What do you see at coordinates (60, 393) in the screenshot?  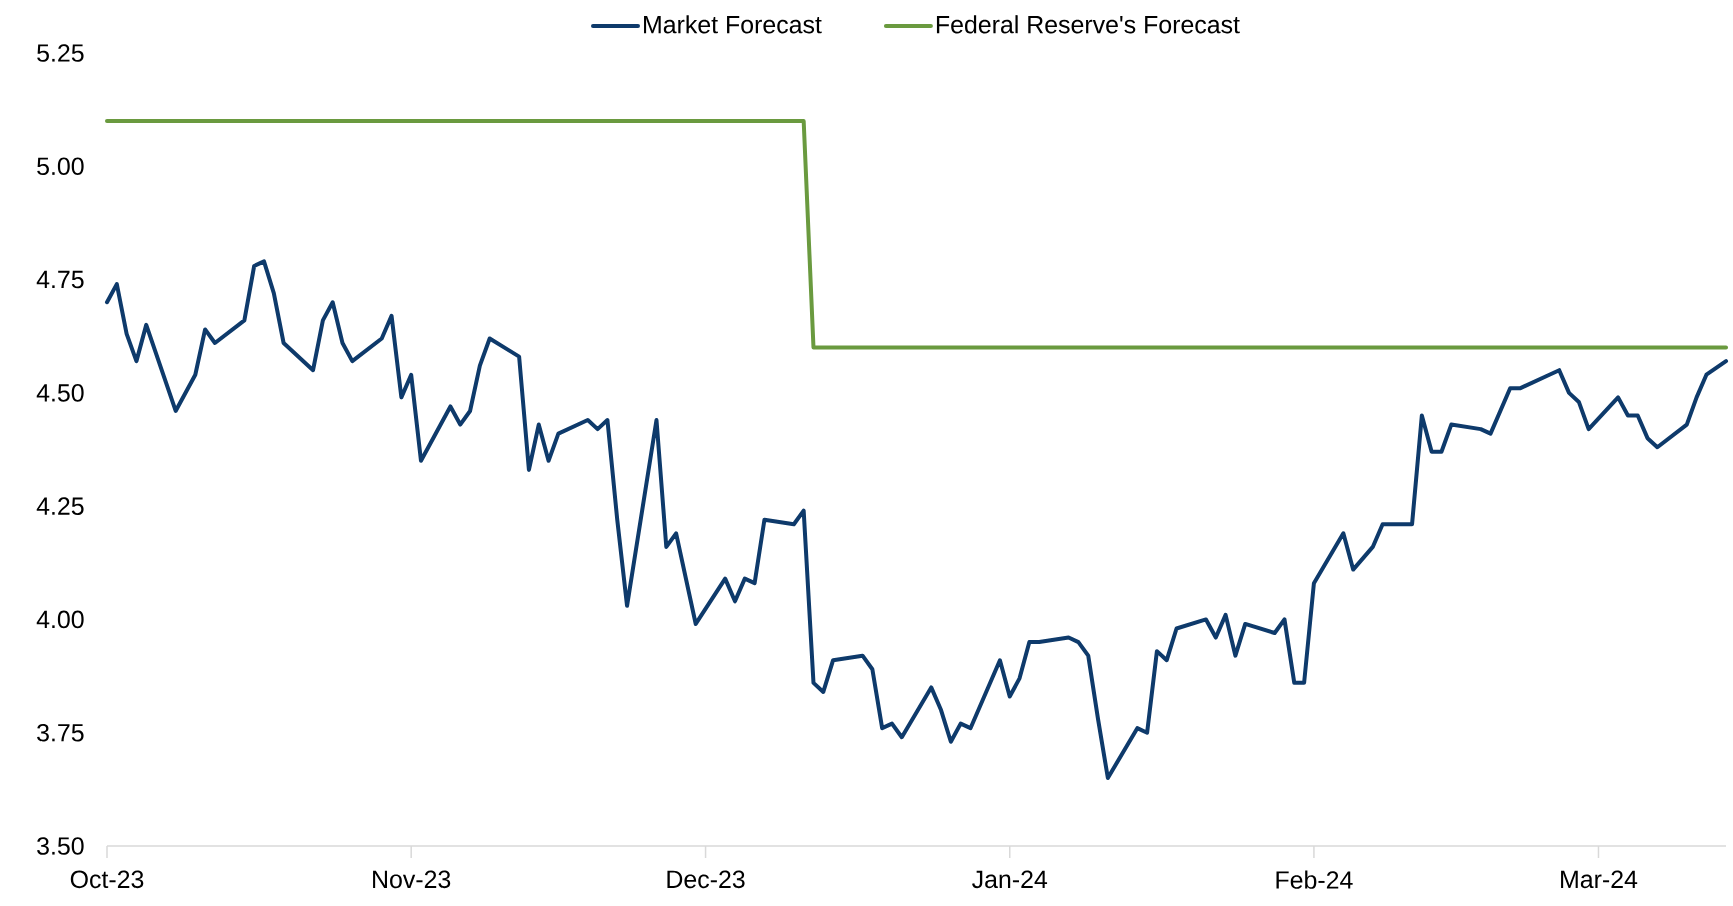 I see `y-tick-label: 4.50` at bounding box center [60, 393].